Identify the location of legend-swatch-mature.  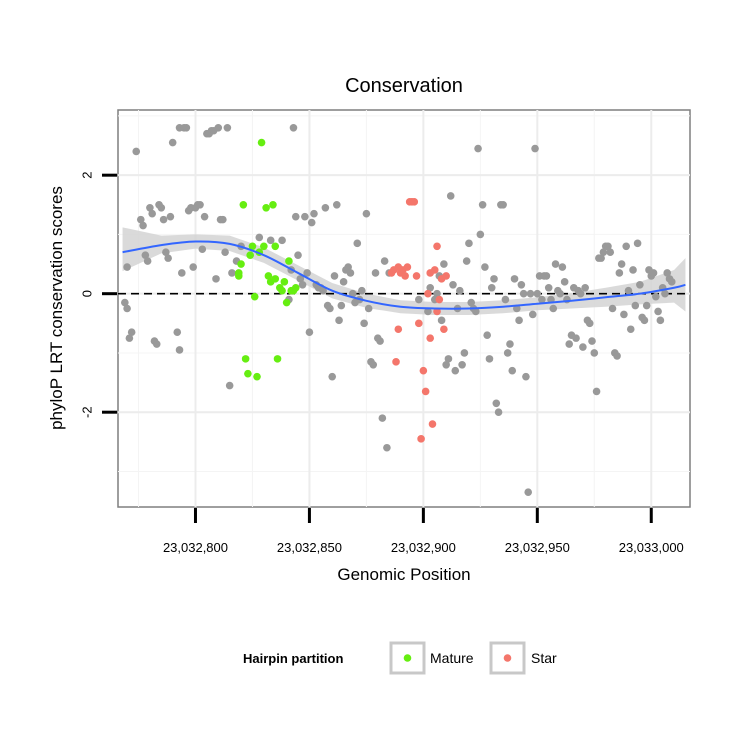
(407, 658).